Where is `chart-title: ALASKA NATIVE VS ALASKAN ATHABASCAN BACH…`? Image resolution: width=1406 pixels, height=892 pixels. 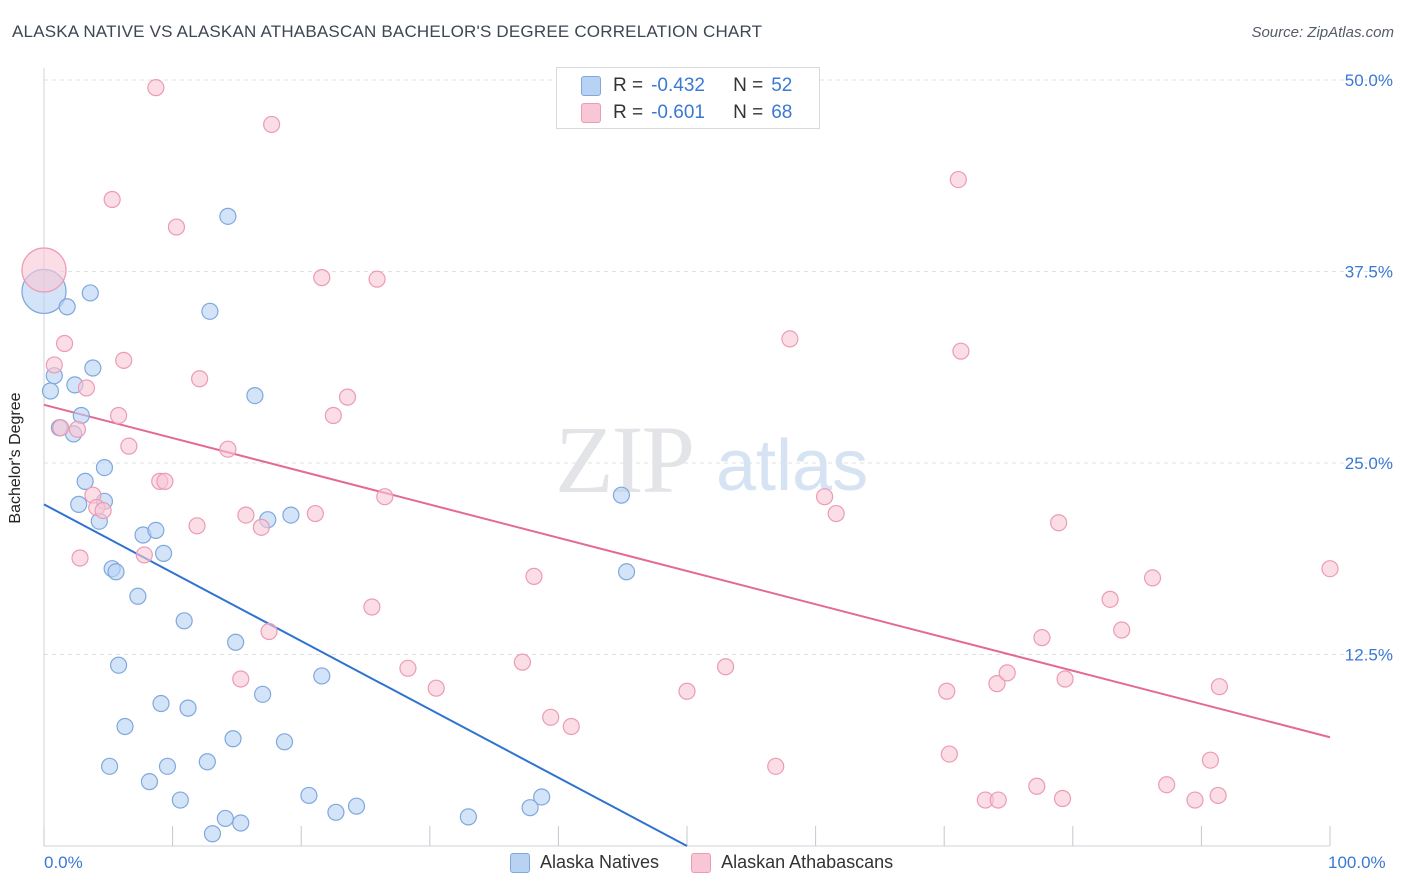
chart-title: ALASKA NATIVE VS ALASKAN ATHABASCAN BACH… is located at coordinates (387, 31).